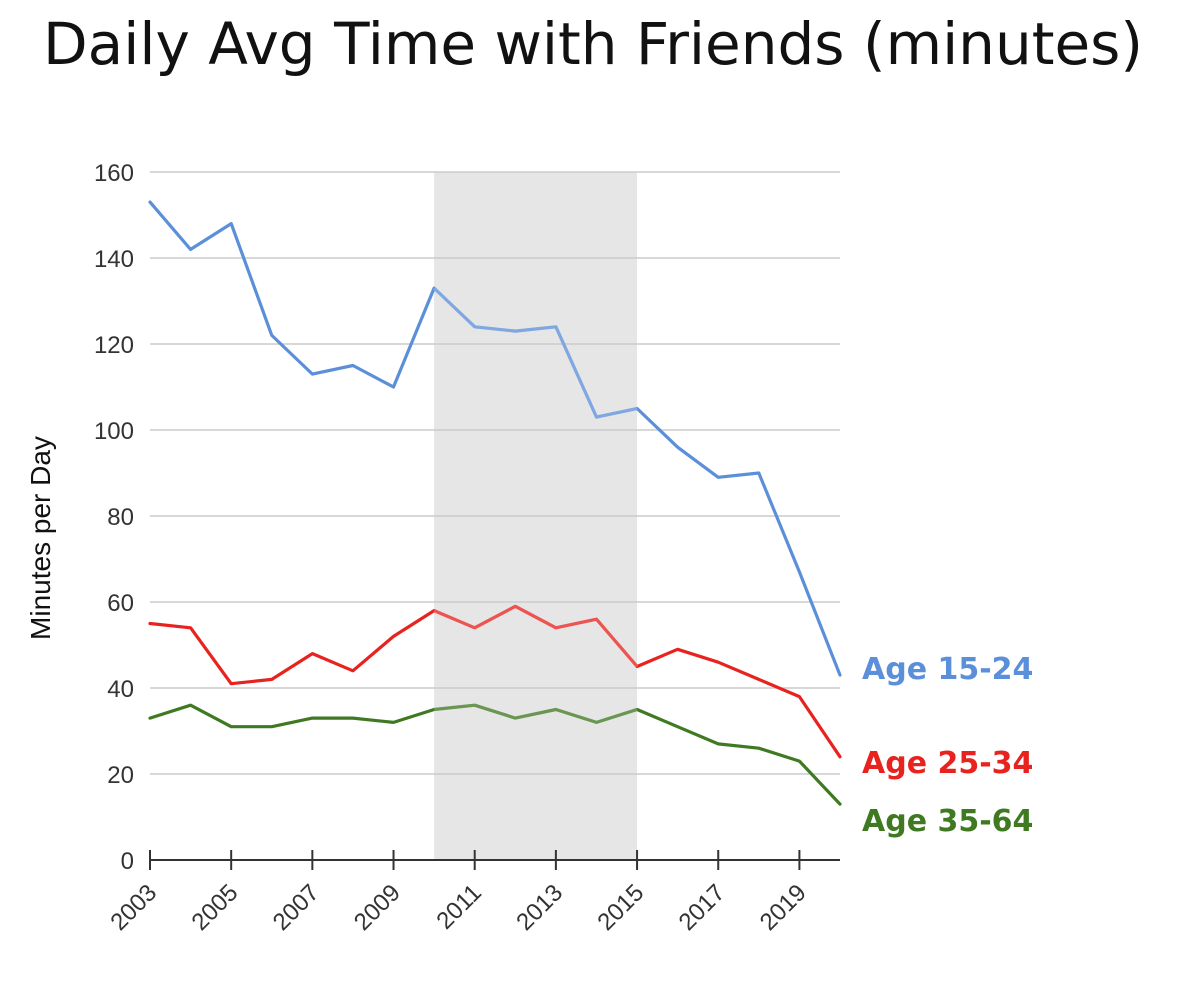  Describe the element at coordinates (377, 907) in the screenshot. I see `x-tick-label: 2009` at that location.